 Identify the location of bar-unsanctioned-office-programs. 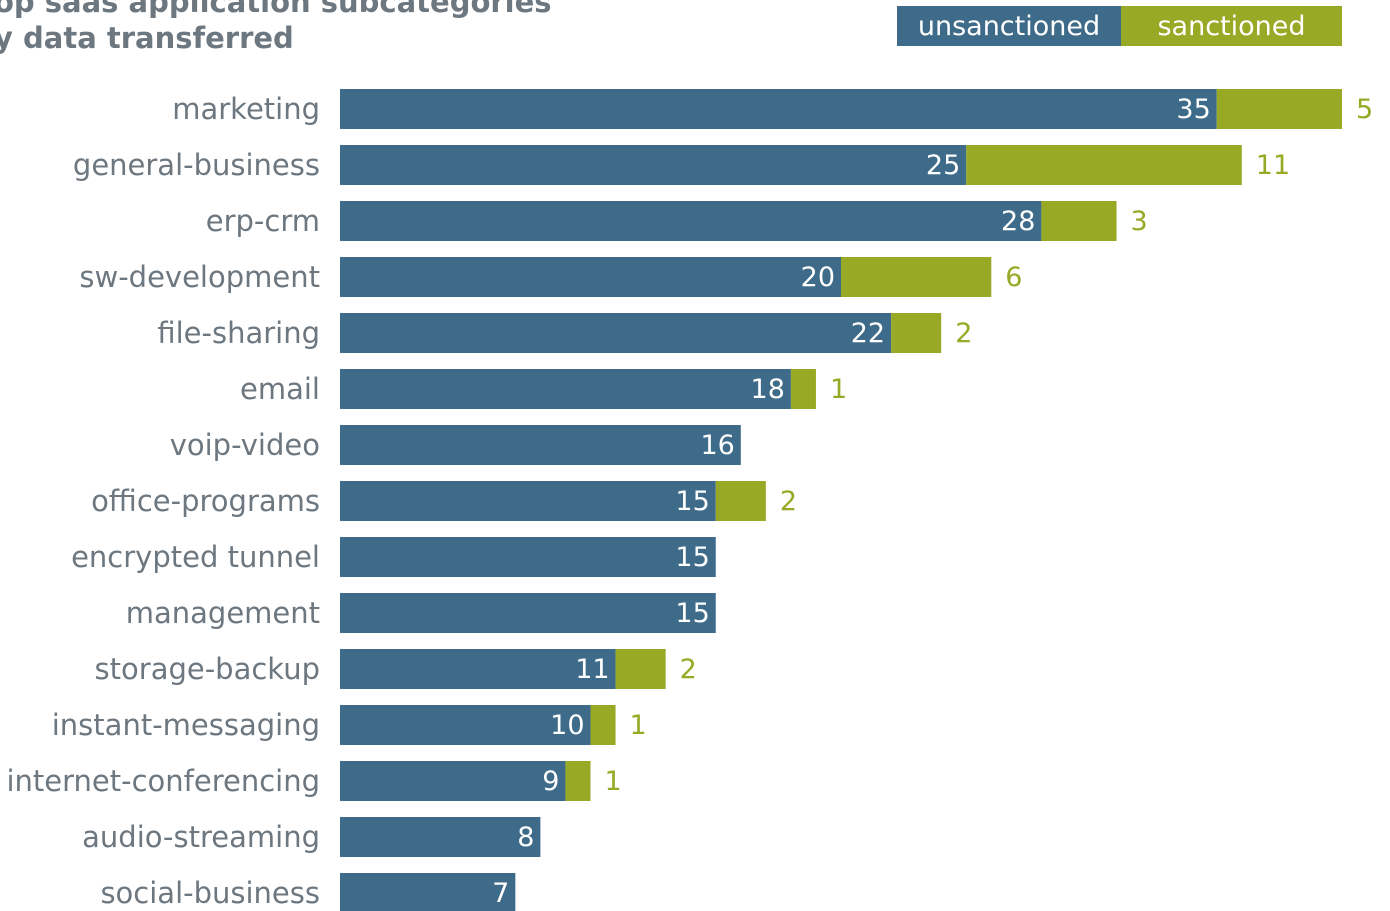
(528, 501).